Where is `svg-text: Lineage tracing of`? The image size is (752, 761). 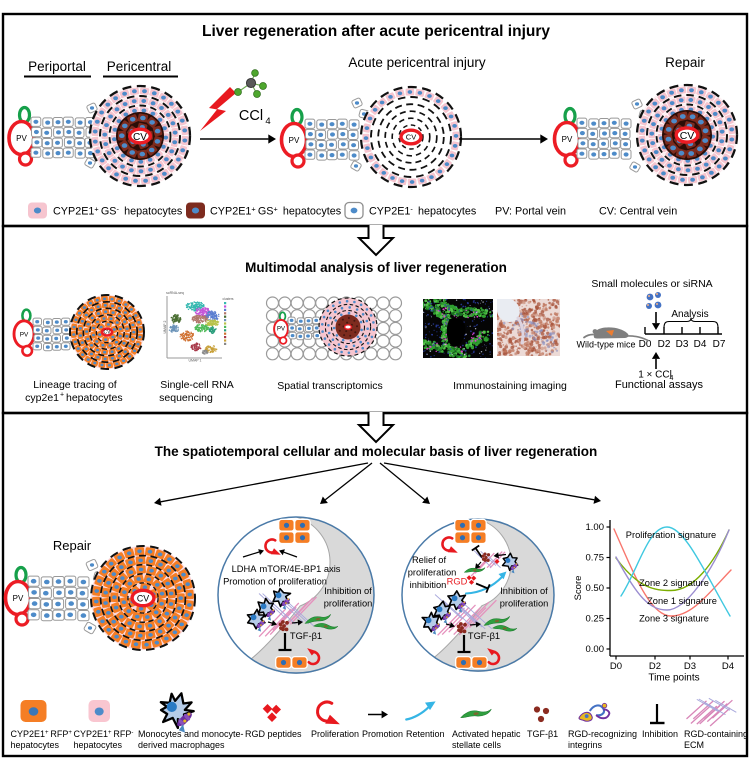
svg-text: Lineage tracing of is located at coordinates (75, 385).